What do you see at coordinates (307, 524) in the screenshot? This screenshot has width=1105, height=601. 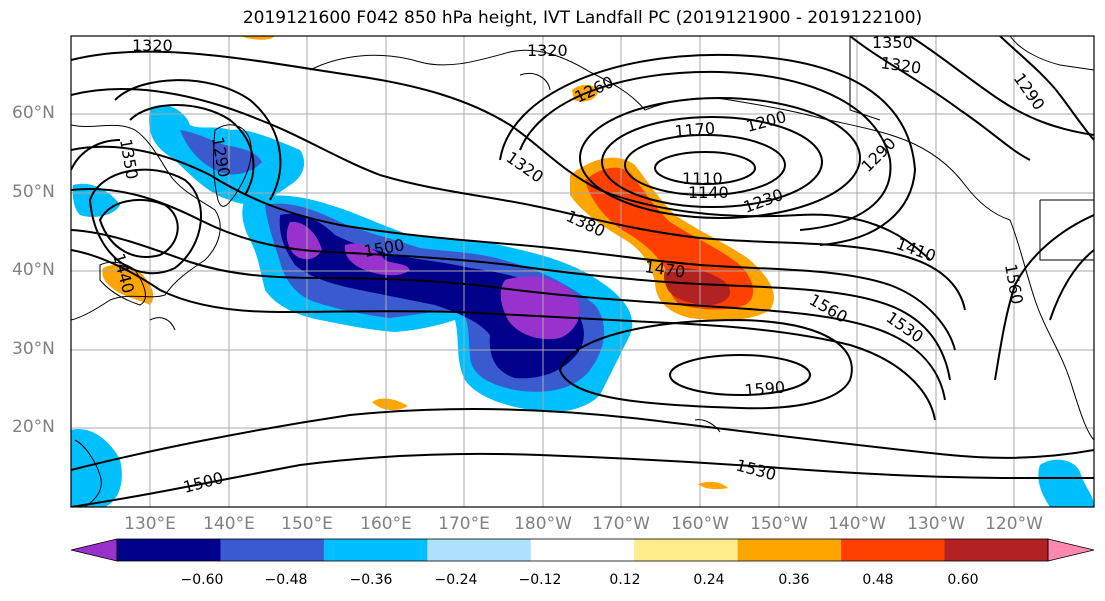 I see `lon-label: 150°E` at bounding box center [307, 524].